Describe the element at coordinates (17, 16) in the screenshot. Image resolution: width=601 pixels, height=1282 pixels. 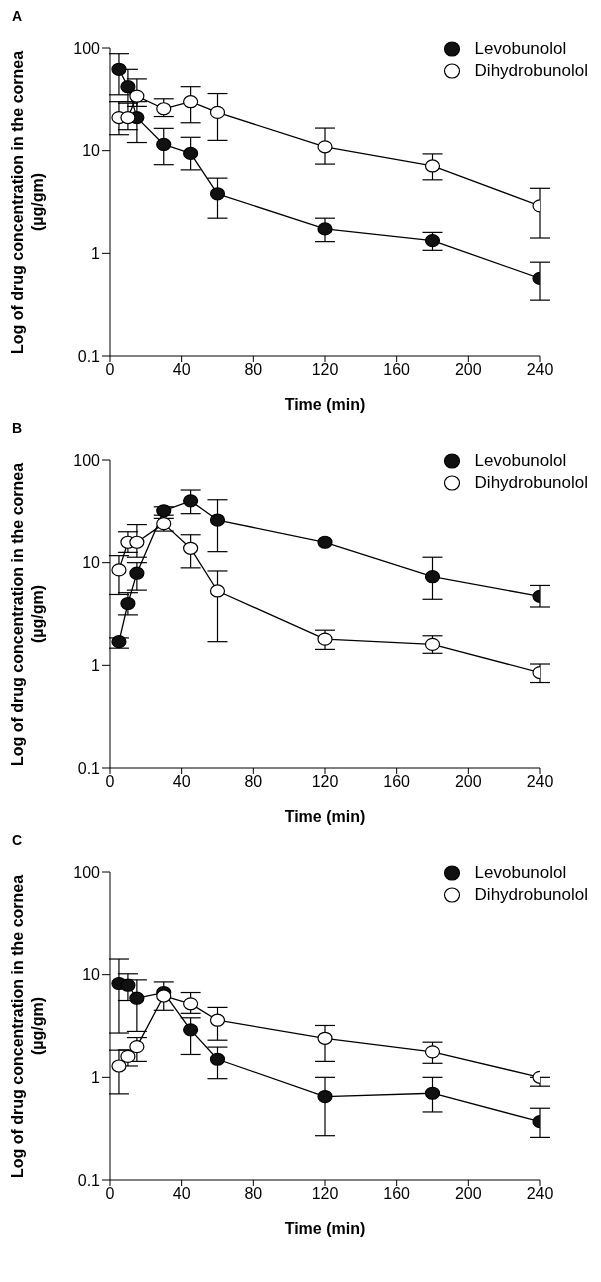
I see `chart-title: A` at that location.